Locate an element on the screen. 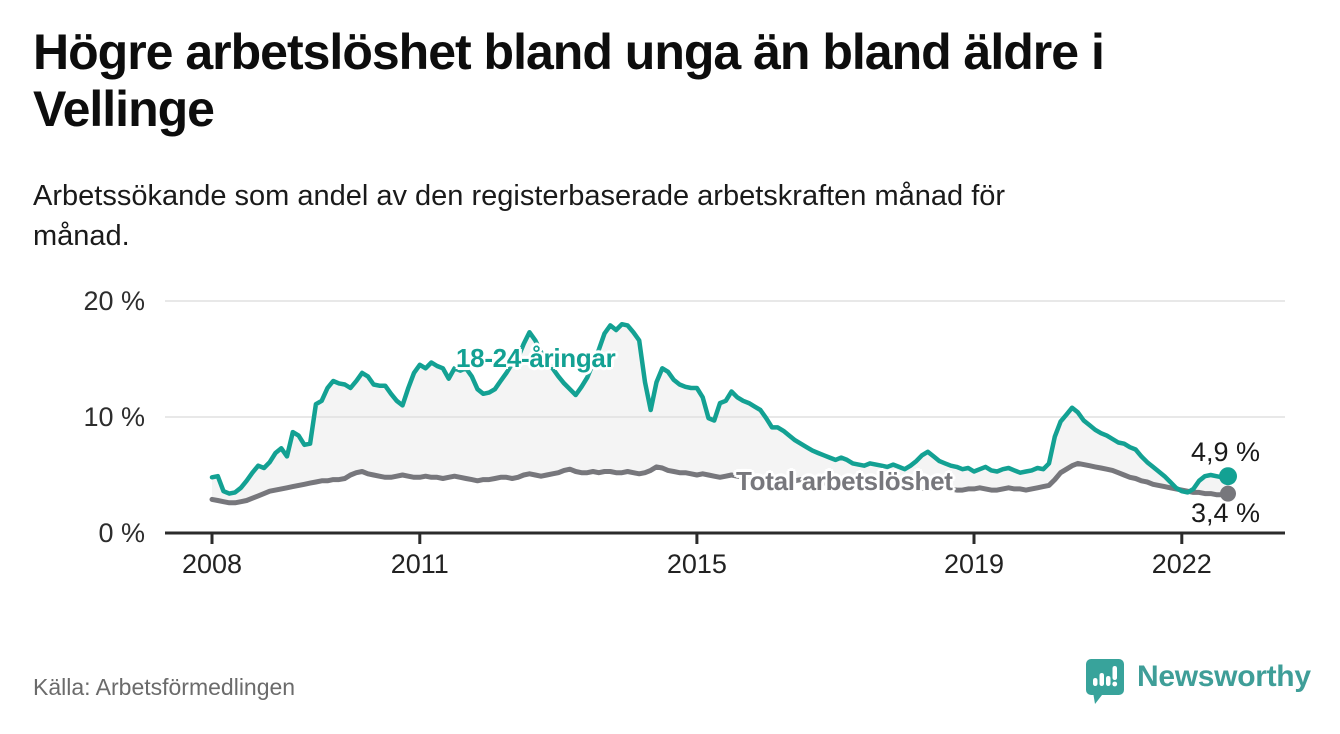 This screenshot has width=1340, height=734. total-end-dot is located at coordinates (1228, 493).